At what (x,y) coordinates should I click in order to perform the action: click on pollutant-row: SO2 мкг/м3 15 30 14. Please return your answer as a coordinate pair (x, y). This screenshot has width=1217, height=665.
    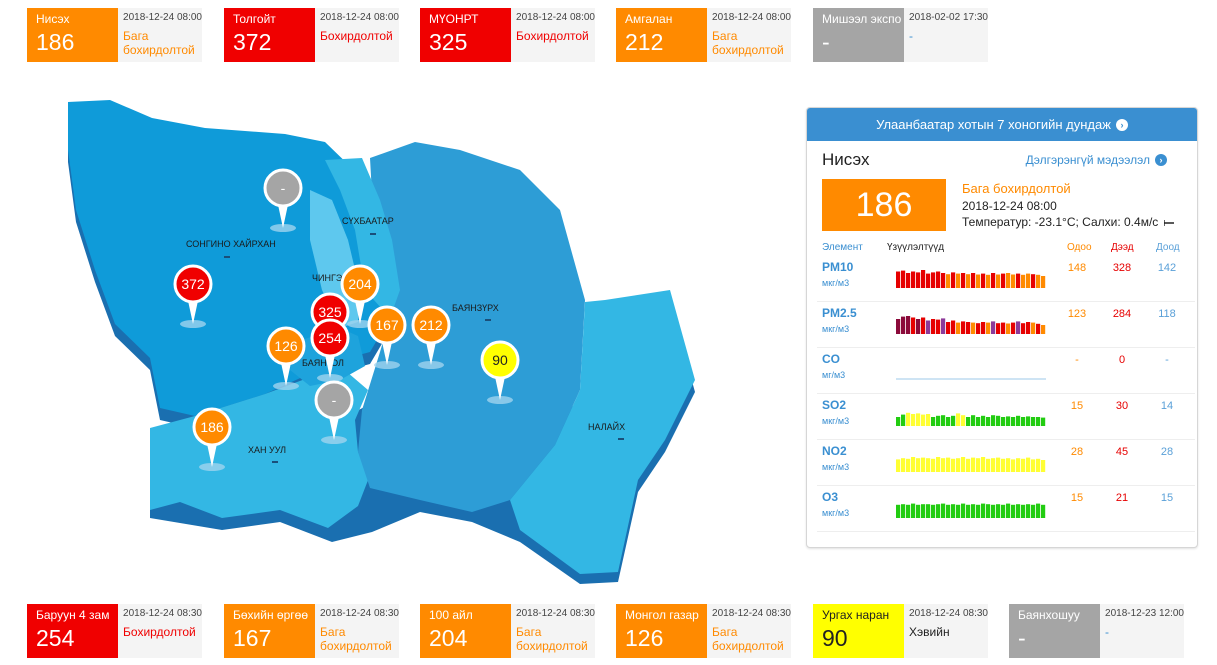
    Looking at the image, I should click on (1006, 417).